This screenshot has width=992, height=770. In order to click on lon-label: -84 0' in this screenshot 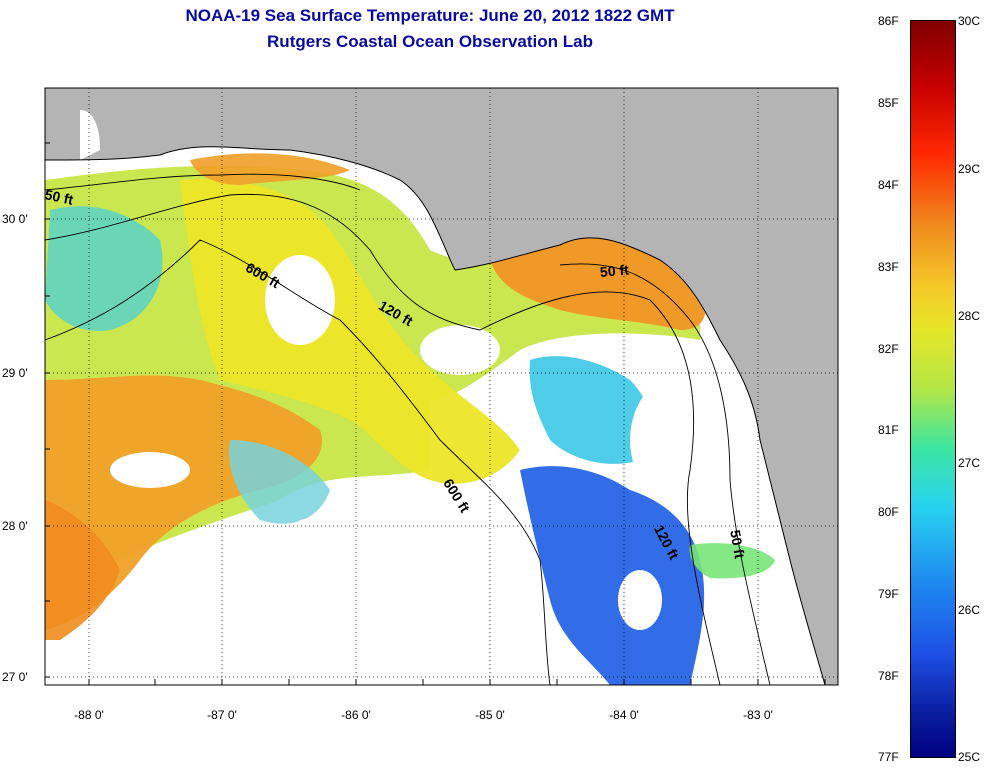, I will do `click(624, 715)`.